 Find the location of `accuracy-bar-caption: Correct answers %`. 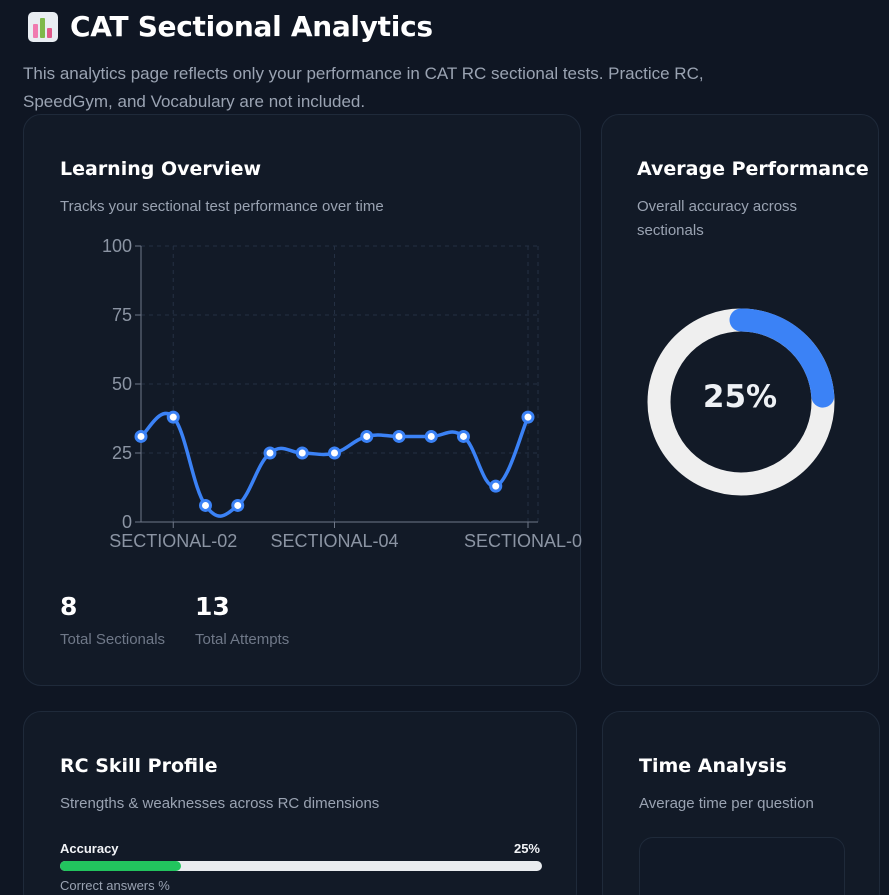

accuracy-bar-caption: Correct answers % is located at coordinates (115, 885).